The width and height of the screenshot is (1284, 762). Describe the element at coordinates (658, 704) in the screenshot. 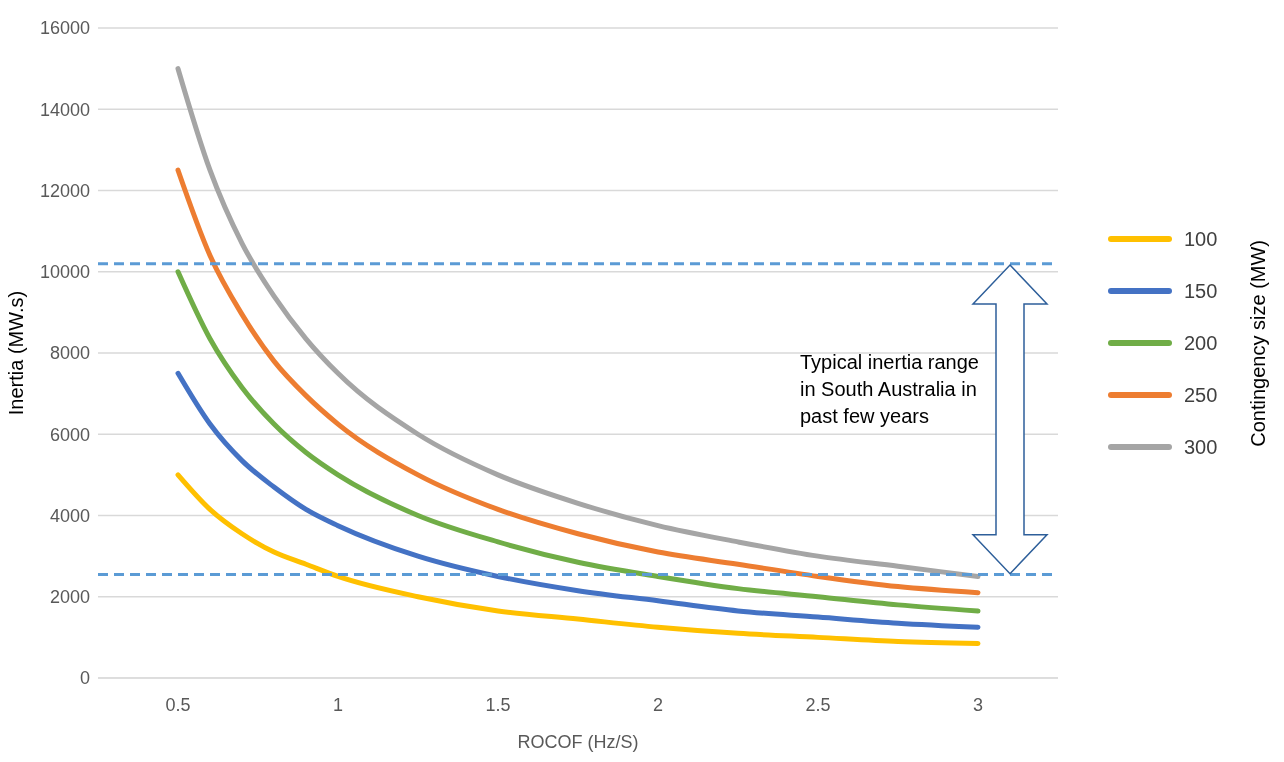

I see `x-tick-label: 2` at that location.